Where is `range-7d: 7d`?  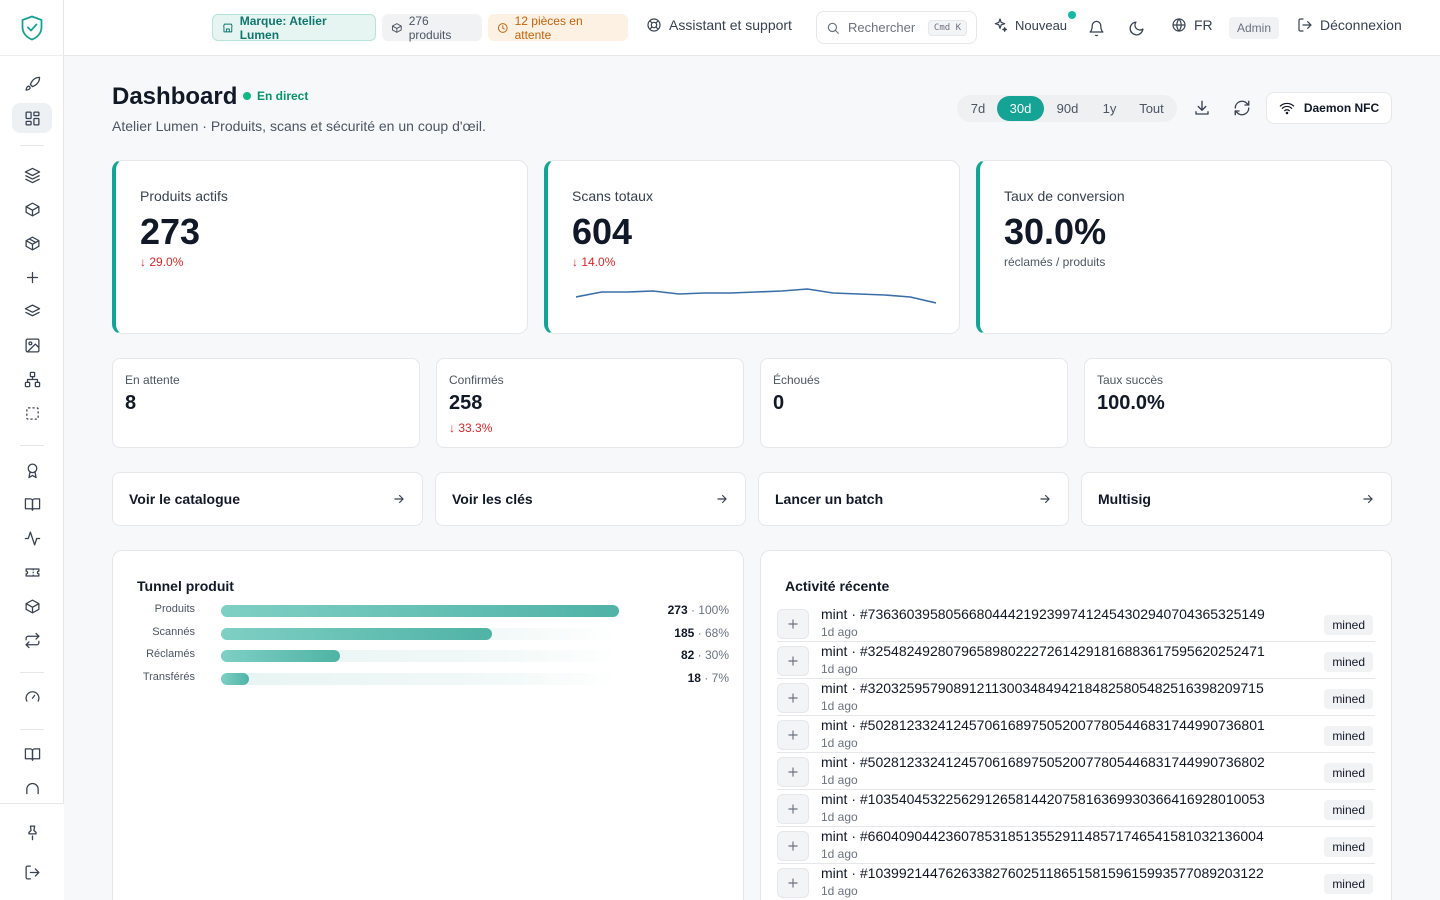 range-7d: 7d is located at coordinates (978, 108).